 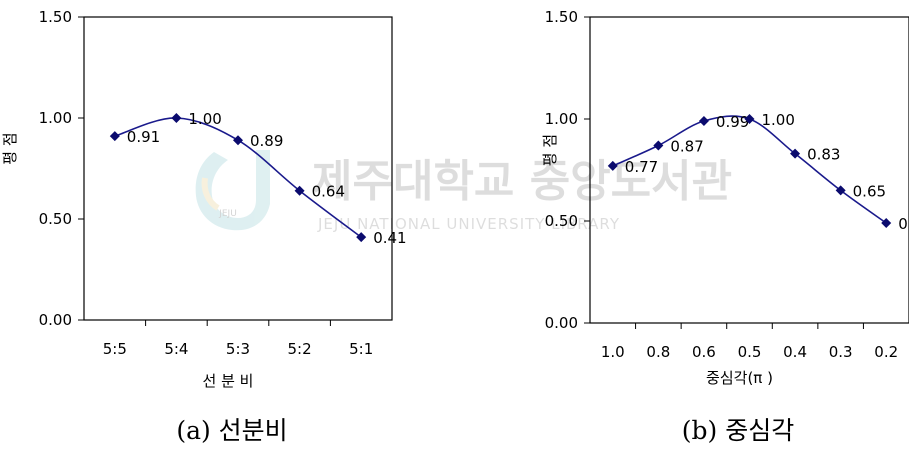 I want to click on x-tick-label: 0.3, so click(x=841, y=352).